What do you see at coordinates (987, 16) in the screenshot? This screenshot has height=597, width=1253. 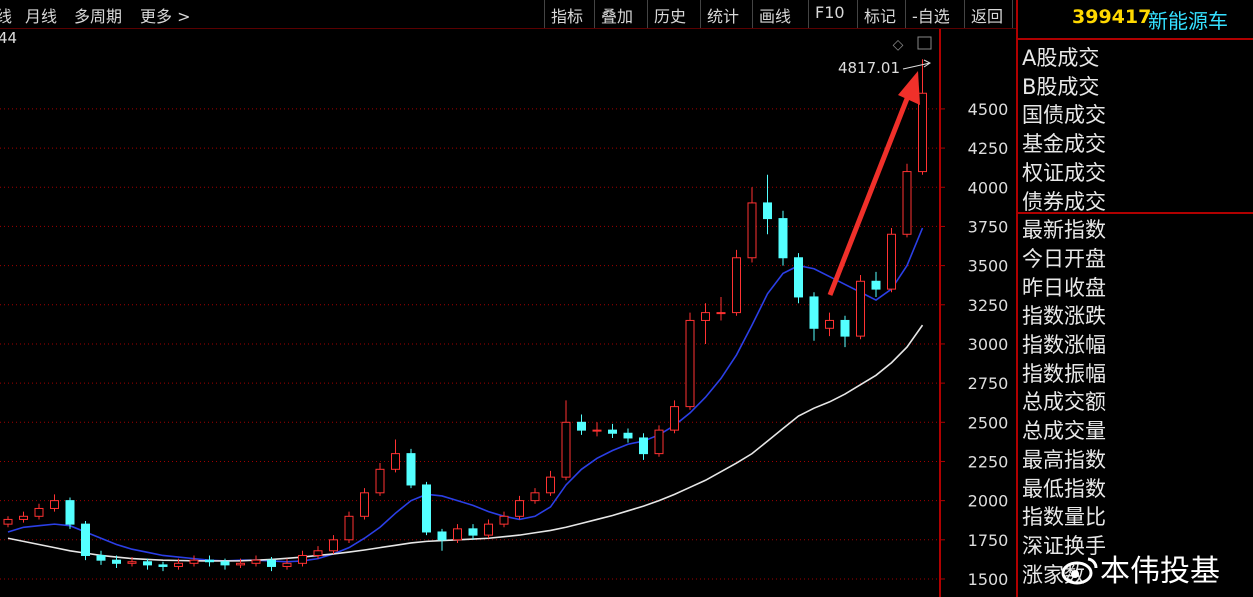 I see `toolbar-button: 返回` at bounding box center [987, 16].